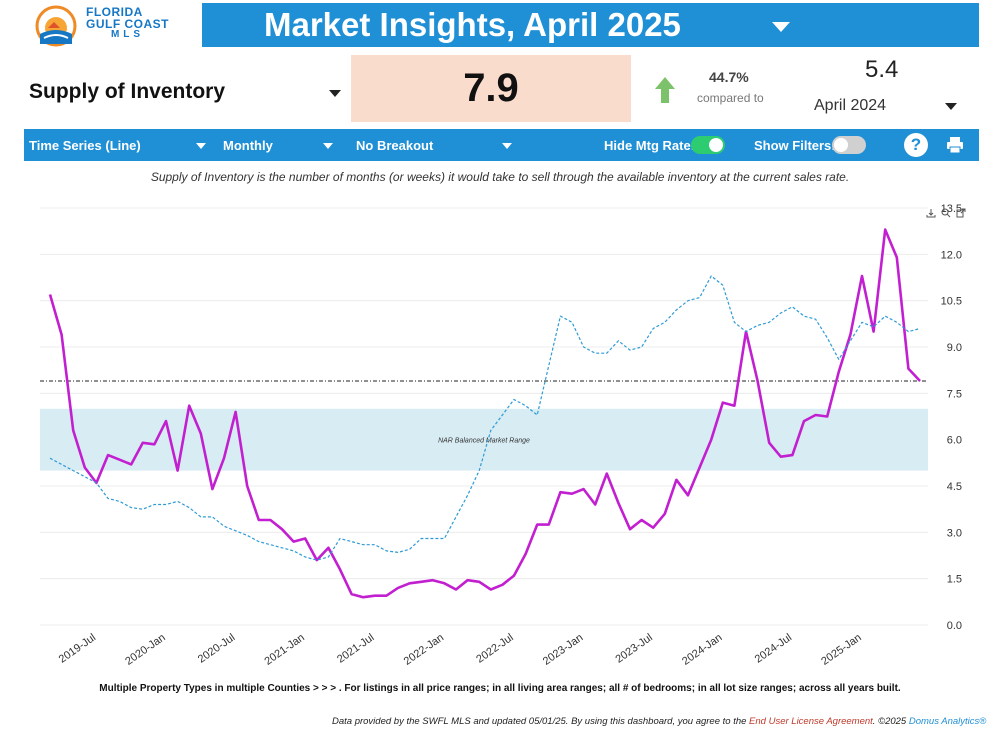  I want to click on title-dropdown-chevron-icon, so click(781, 27).